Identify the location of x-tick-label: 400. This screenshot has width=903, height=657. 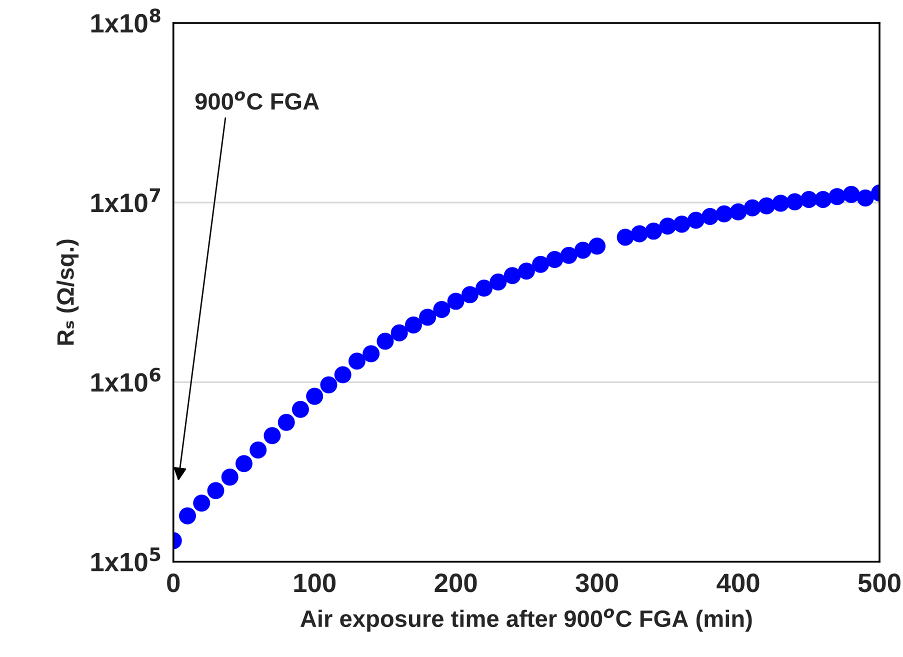
(738, 583).